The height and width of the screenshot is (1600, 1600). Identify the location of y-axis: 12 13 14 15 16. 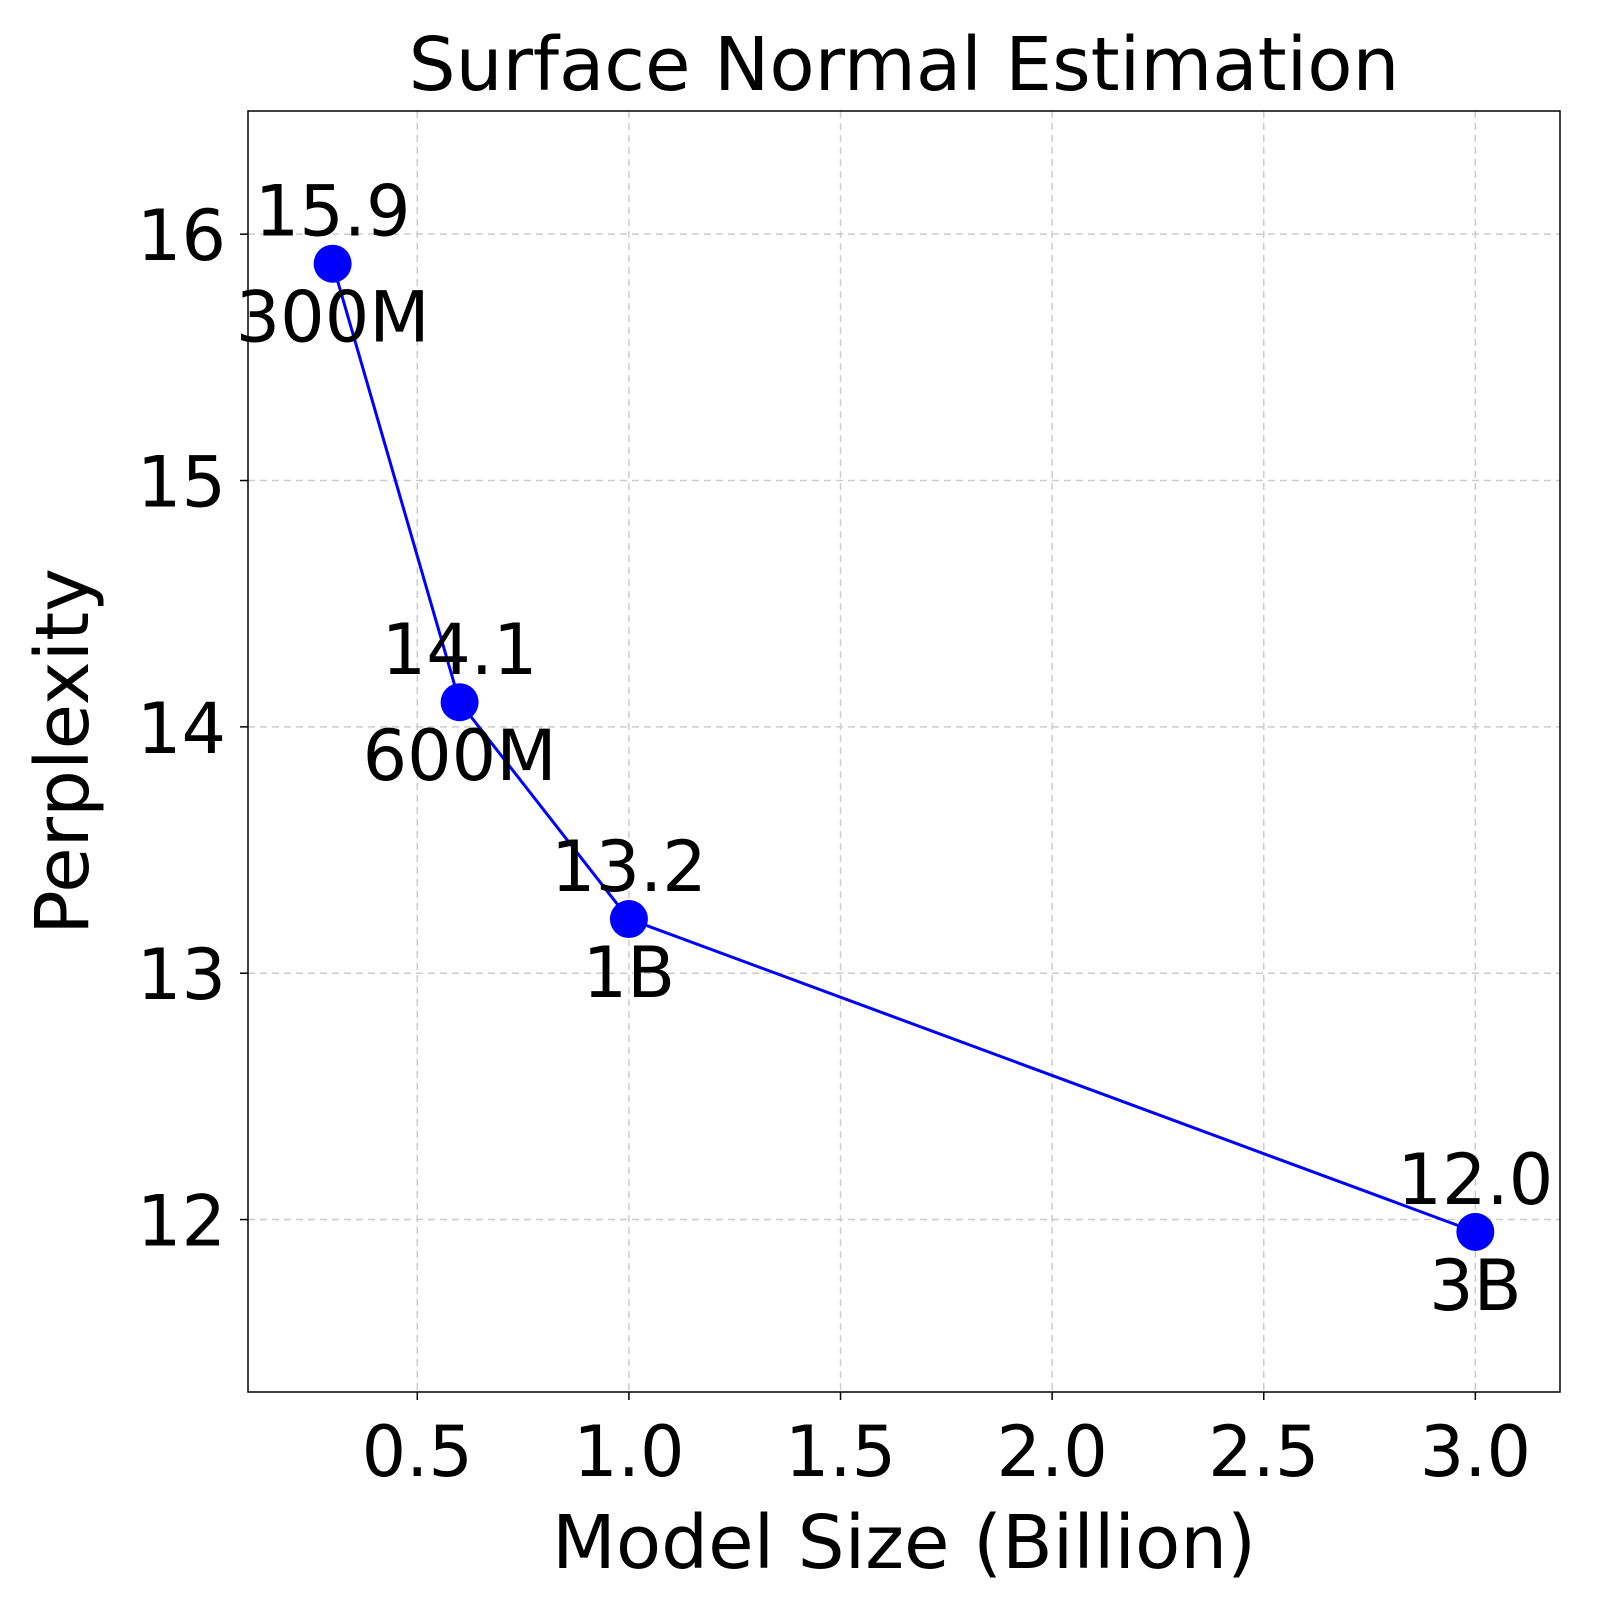
(192, 729).